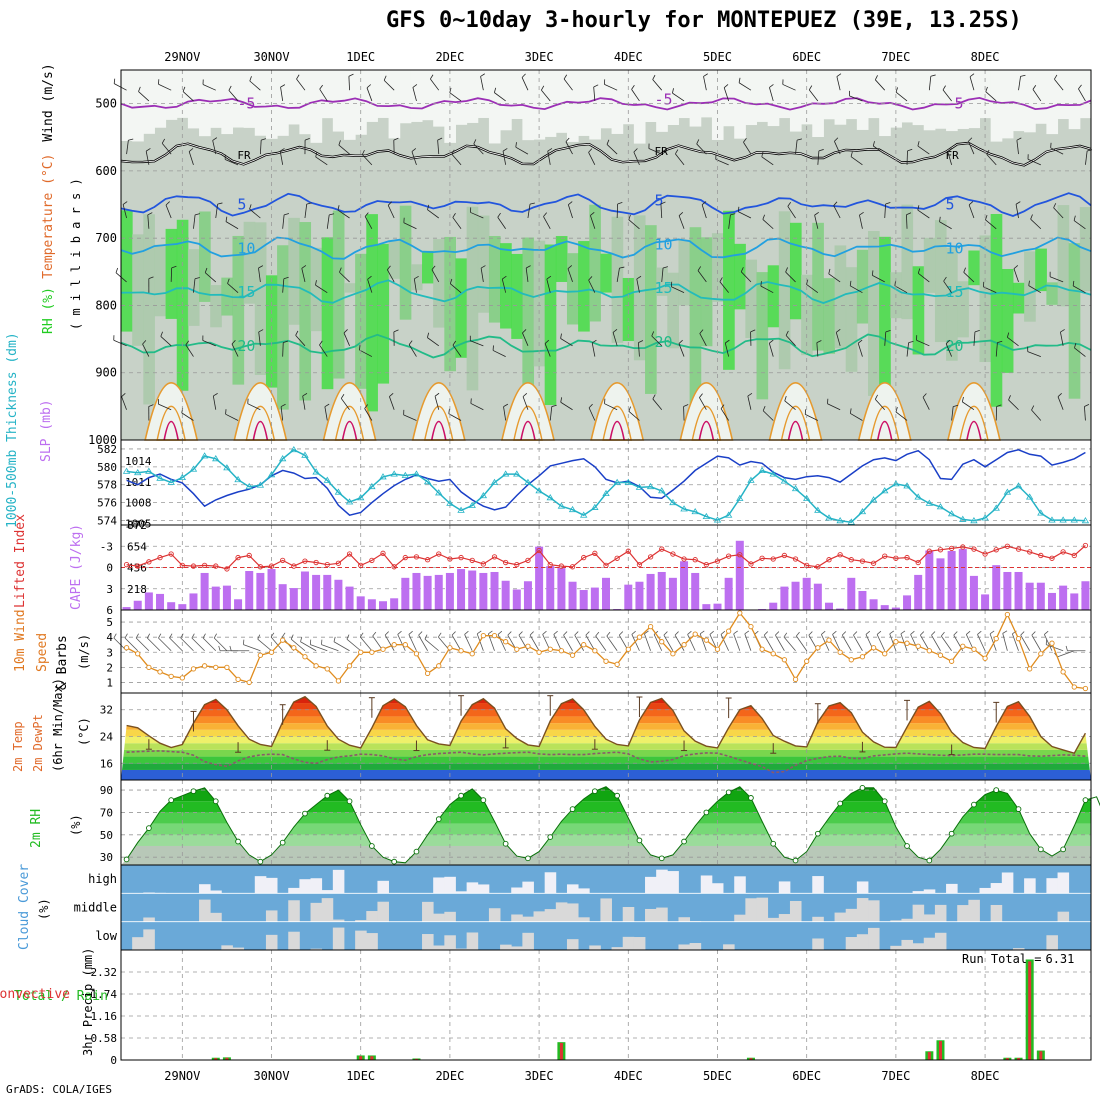 The height and width of the screenshot is (1100, 1100). What do you see at coordinates (104, 1038) in the screenshot?
I see `precip-tick-label: 0.58` at bounding box center [104, 1038].